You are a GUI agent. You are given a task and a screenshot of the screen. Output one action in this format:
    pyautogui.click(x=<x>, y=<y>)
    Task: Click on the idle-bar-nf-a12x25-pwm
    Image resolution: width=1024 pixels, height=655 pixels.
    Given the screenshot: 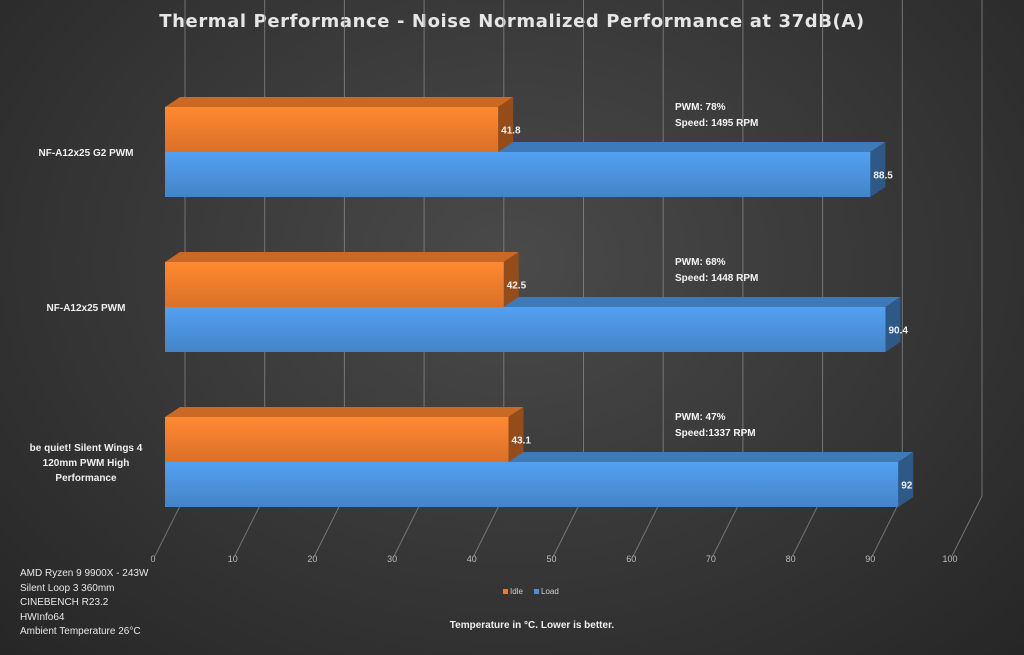 What is the action you would take?
    pyautogui.click(x=342, y=279)
    